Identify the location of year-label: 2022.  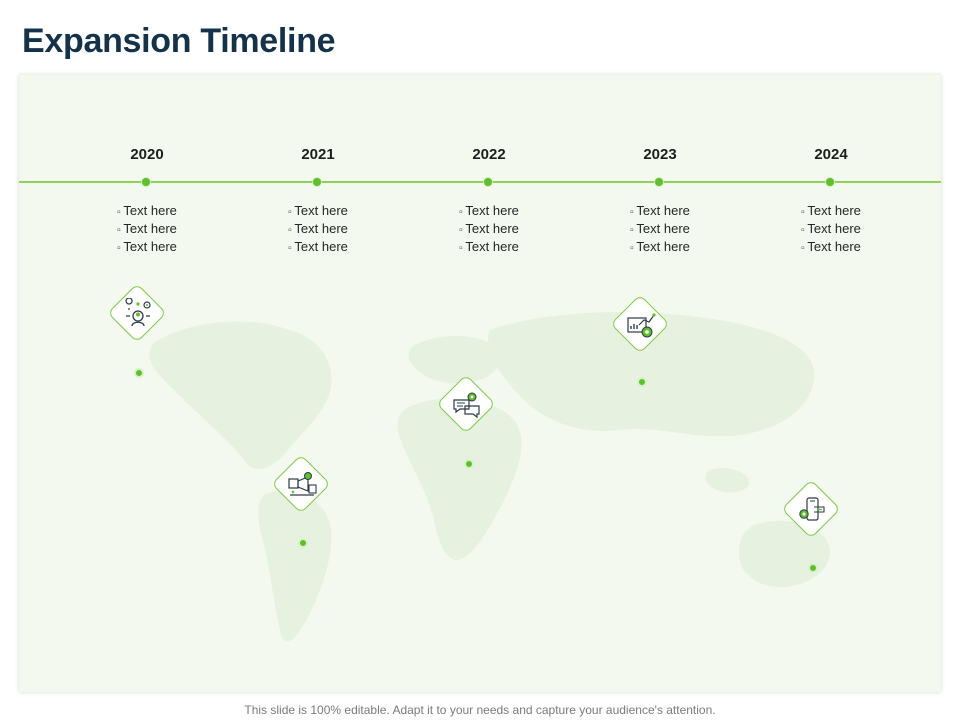
(489, 154).